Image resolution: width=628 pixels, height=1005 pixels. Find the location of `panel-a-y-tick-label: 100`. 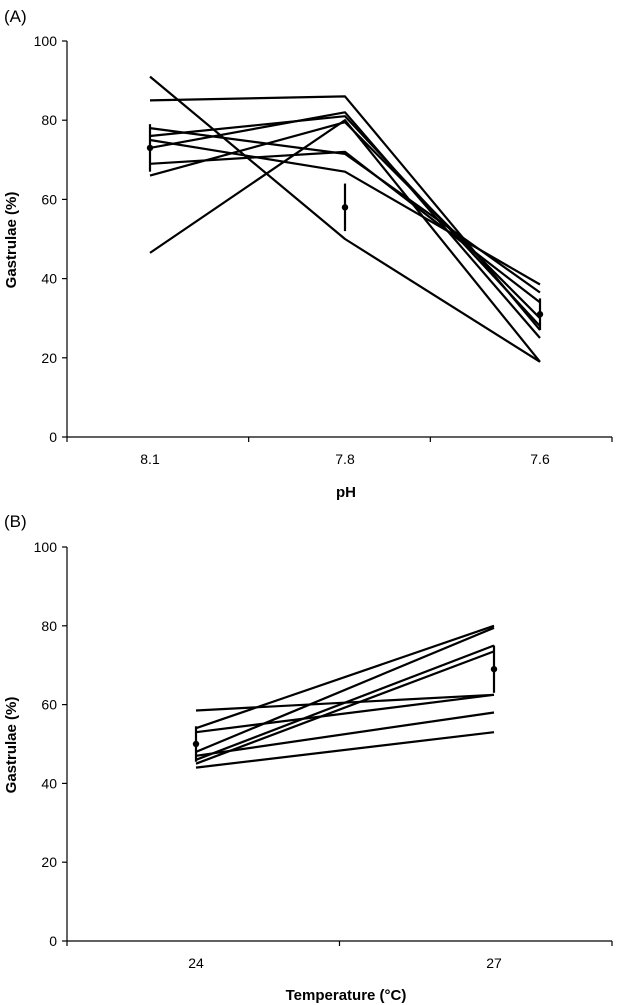

panel-a-y-tick-label: 100 is located at coordinates (46, 41).